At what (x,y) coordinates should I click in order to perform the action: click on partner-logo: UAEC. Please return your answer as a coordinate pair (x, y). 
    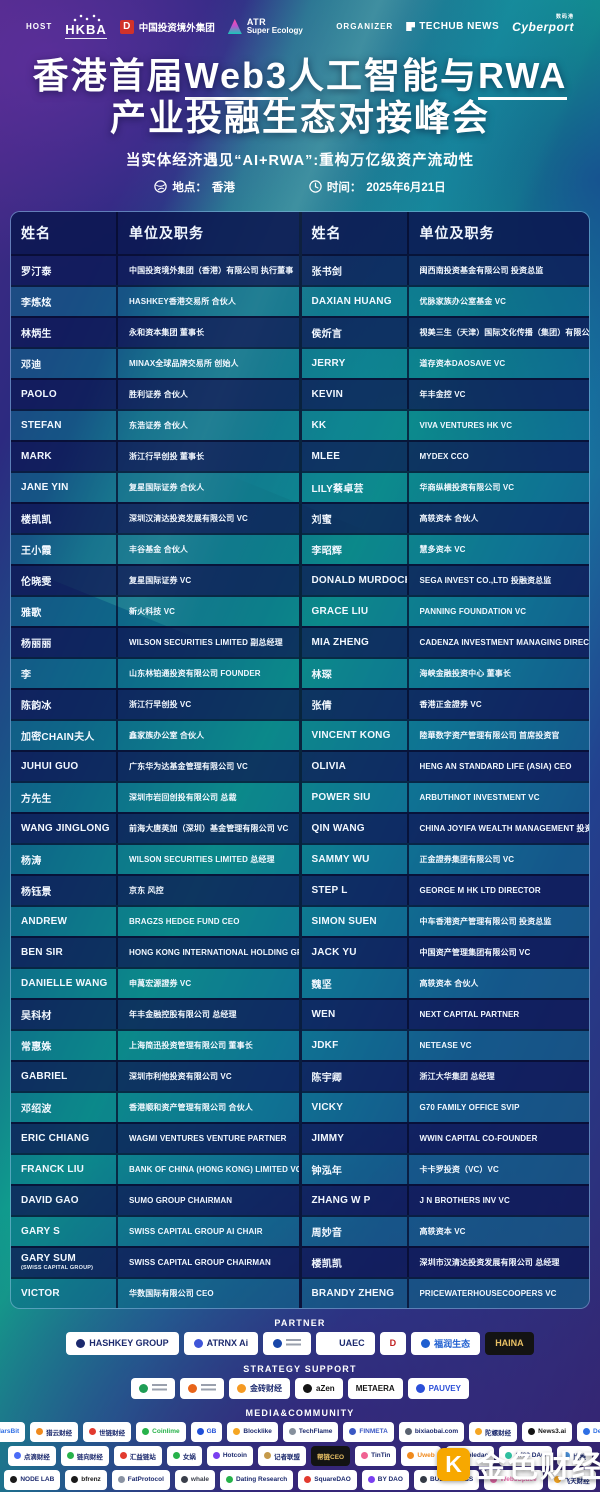
    Looking at the image, I should click on (345, 1343).